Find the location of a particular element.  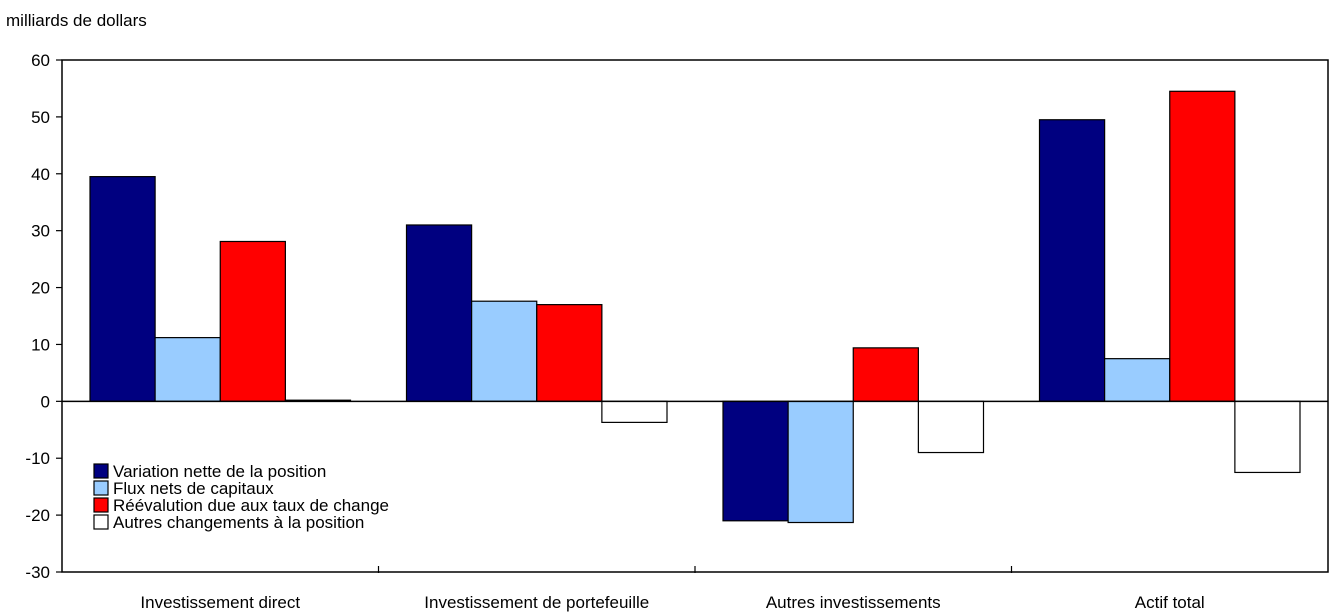

legend-label: Variation nette de la position is located at coordinates (219, 471).